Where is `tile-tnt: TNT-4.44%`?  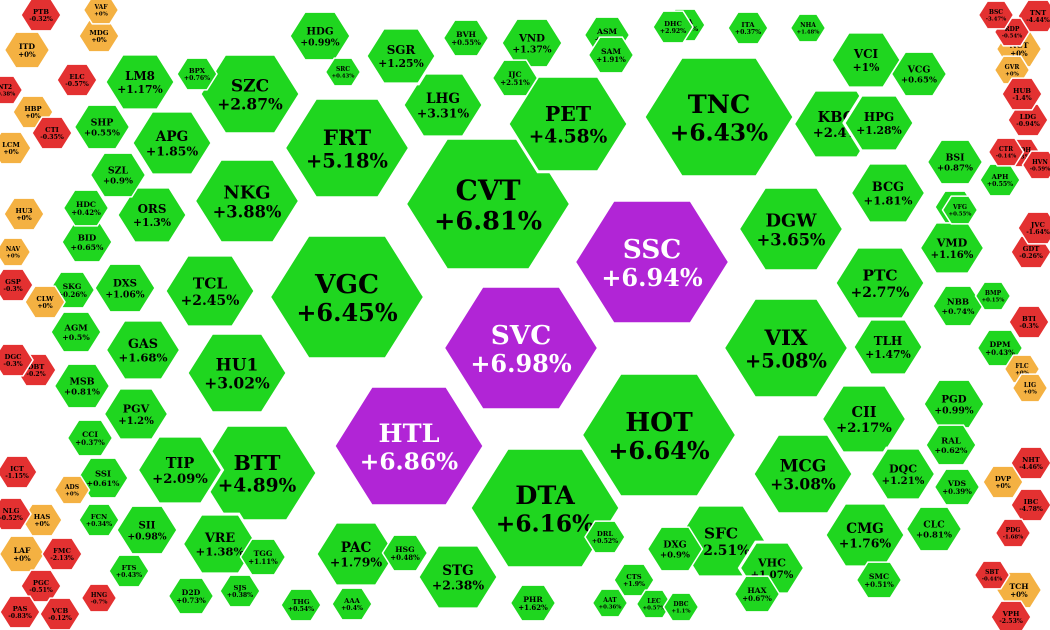 tile-tnt: TNT-4.44% is located at coordinates (1033, 16).